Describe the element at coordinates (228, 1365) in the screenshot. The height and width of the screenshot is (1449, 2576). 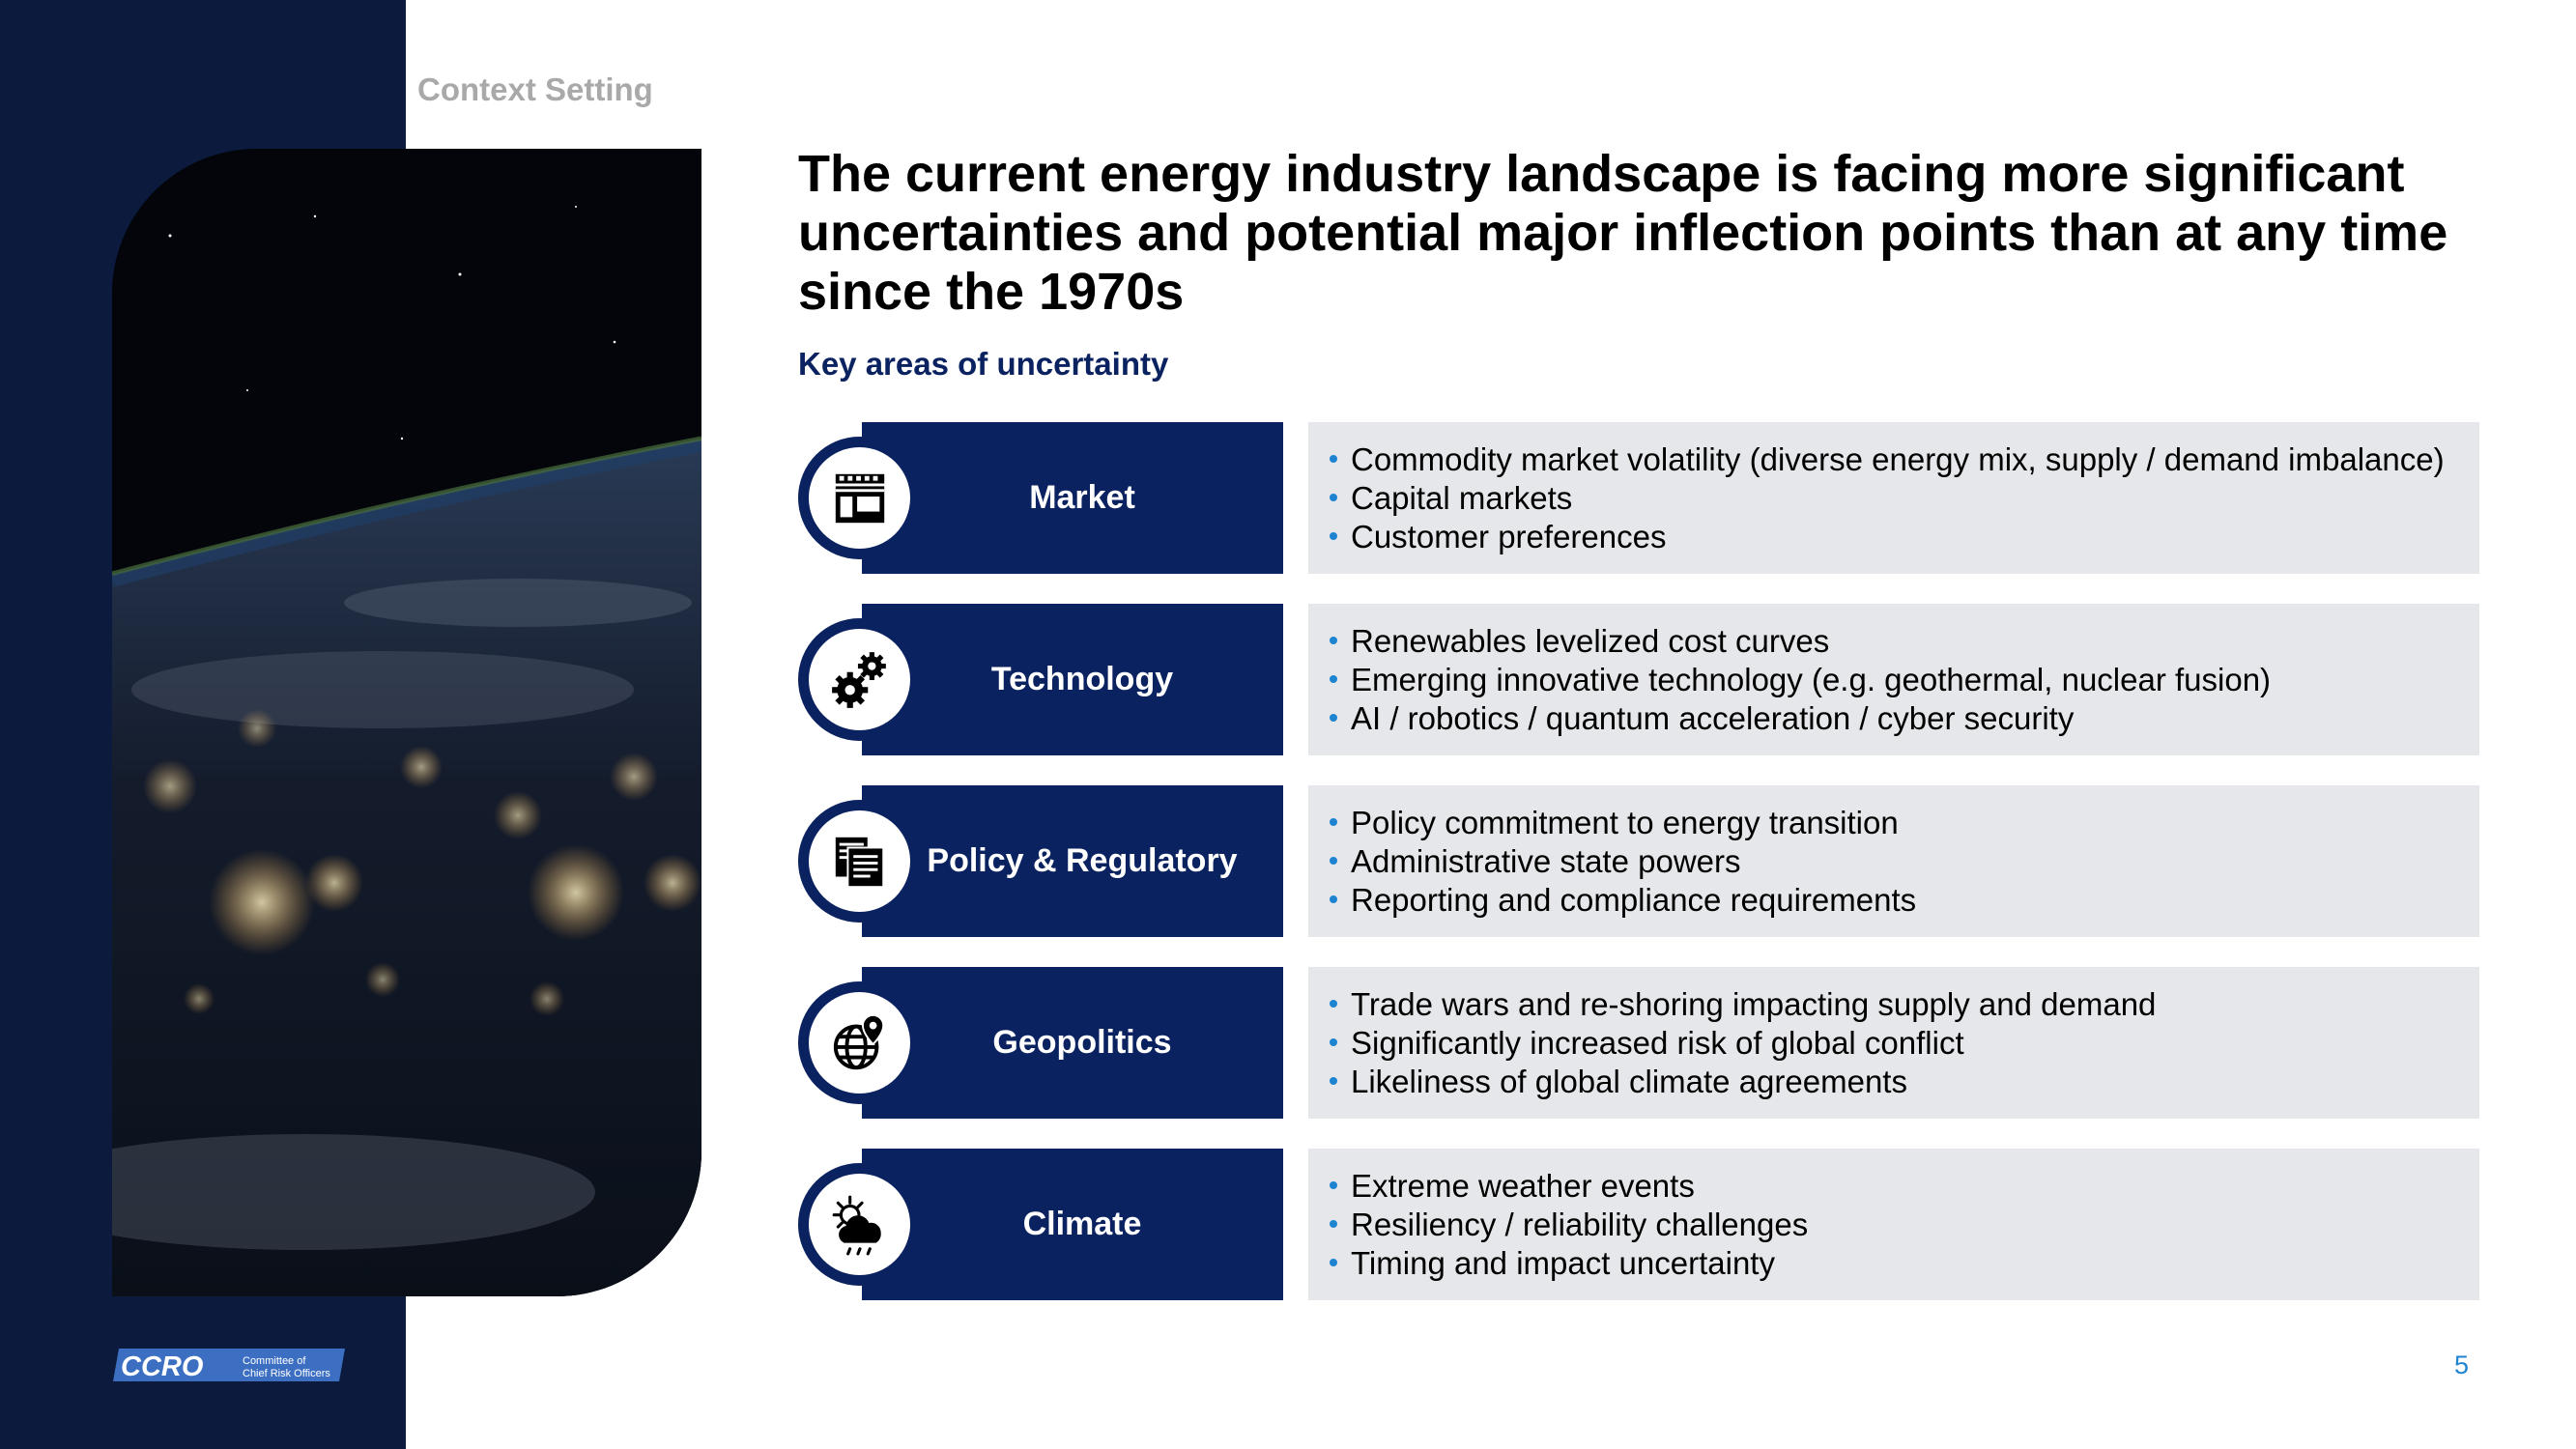
I see `ccro-logo: CCRO Committee of Chief Risk Officers` at that location.